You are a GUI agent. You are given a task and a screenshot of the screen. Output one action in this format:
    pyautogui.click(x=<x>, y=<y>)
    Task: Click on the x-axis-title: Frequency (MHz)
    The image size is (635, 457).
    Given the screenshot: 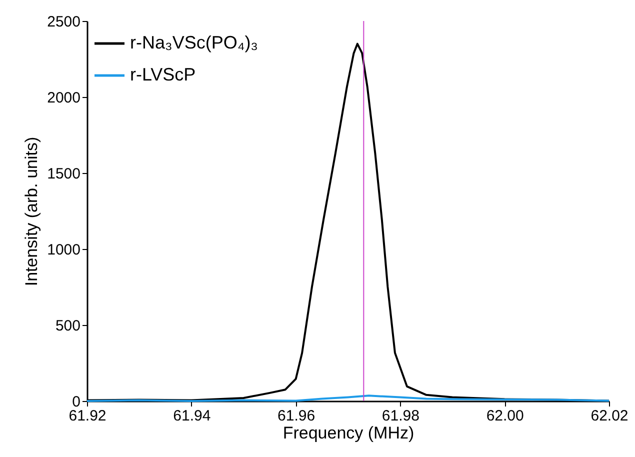 What is the action you would take?
    pyautogui.click(x=348, y=433)
    